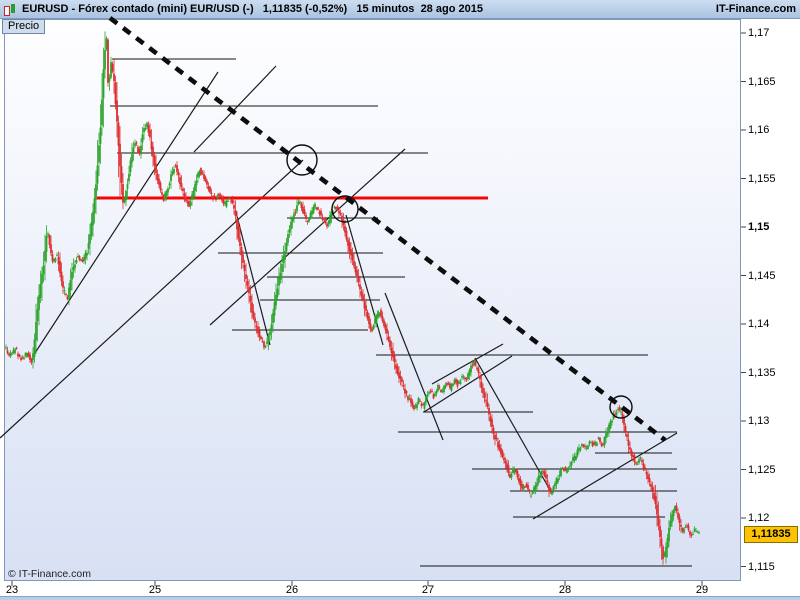  I want to click on x-axis-label: 23, so click(12, 590).